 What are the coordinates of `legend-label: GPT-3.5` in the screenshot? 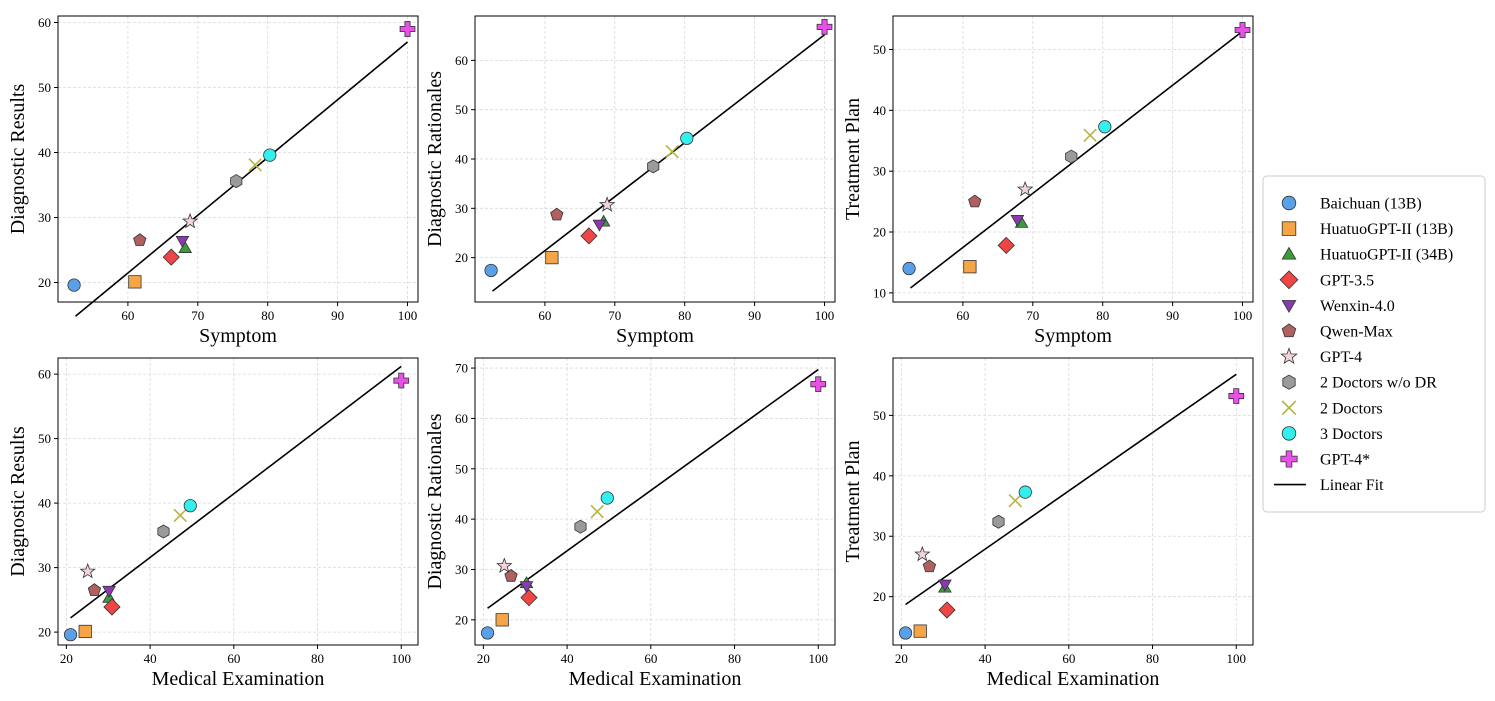 It's located at (1347, 280).